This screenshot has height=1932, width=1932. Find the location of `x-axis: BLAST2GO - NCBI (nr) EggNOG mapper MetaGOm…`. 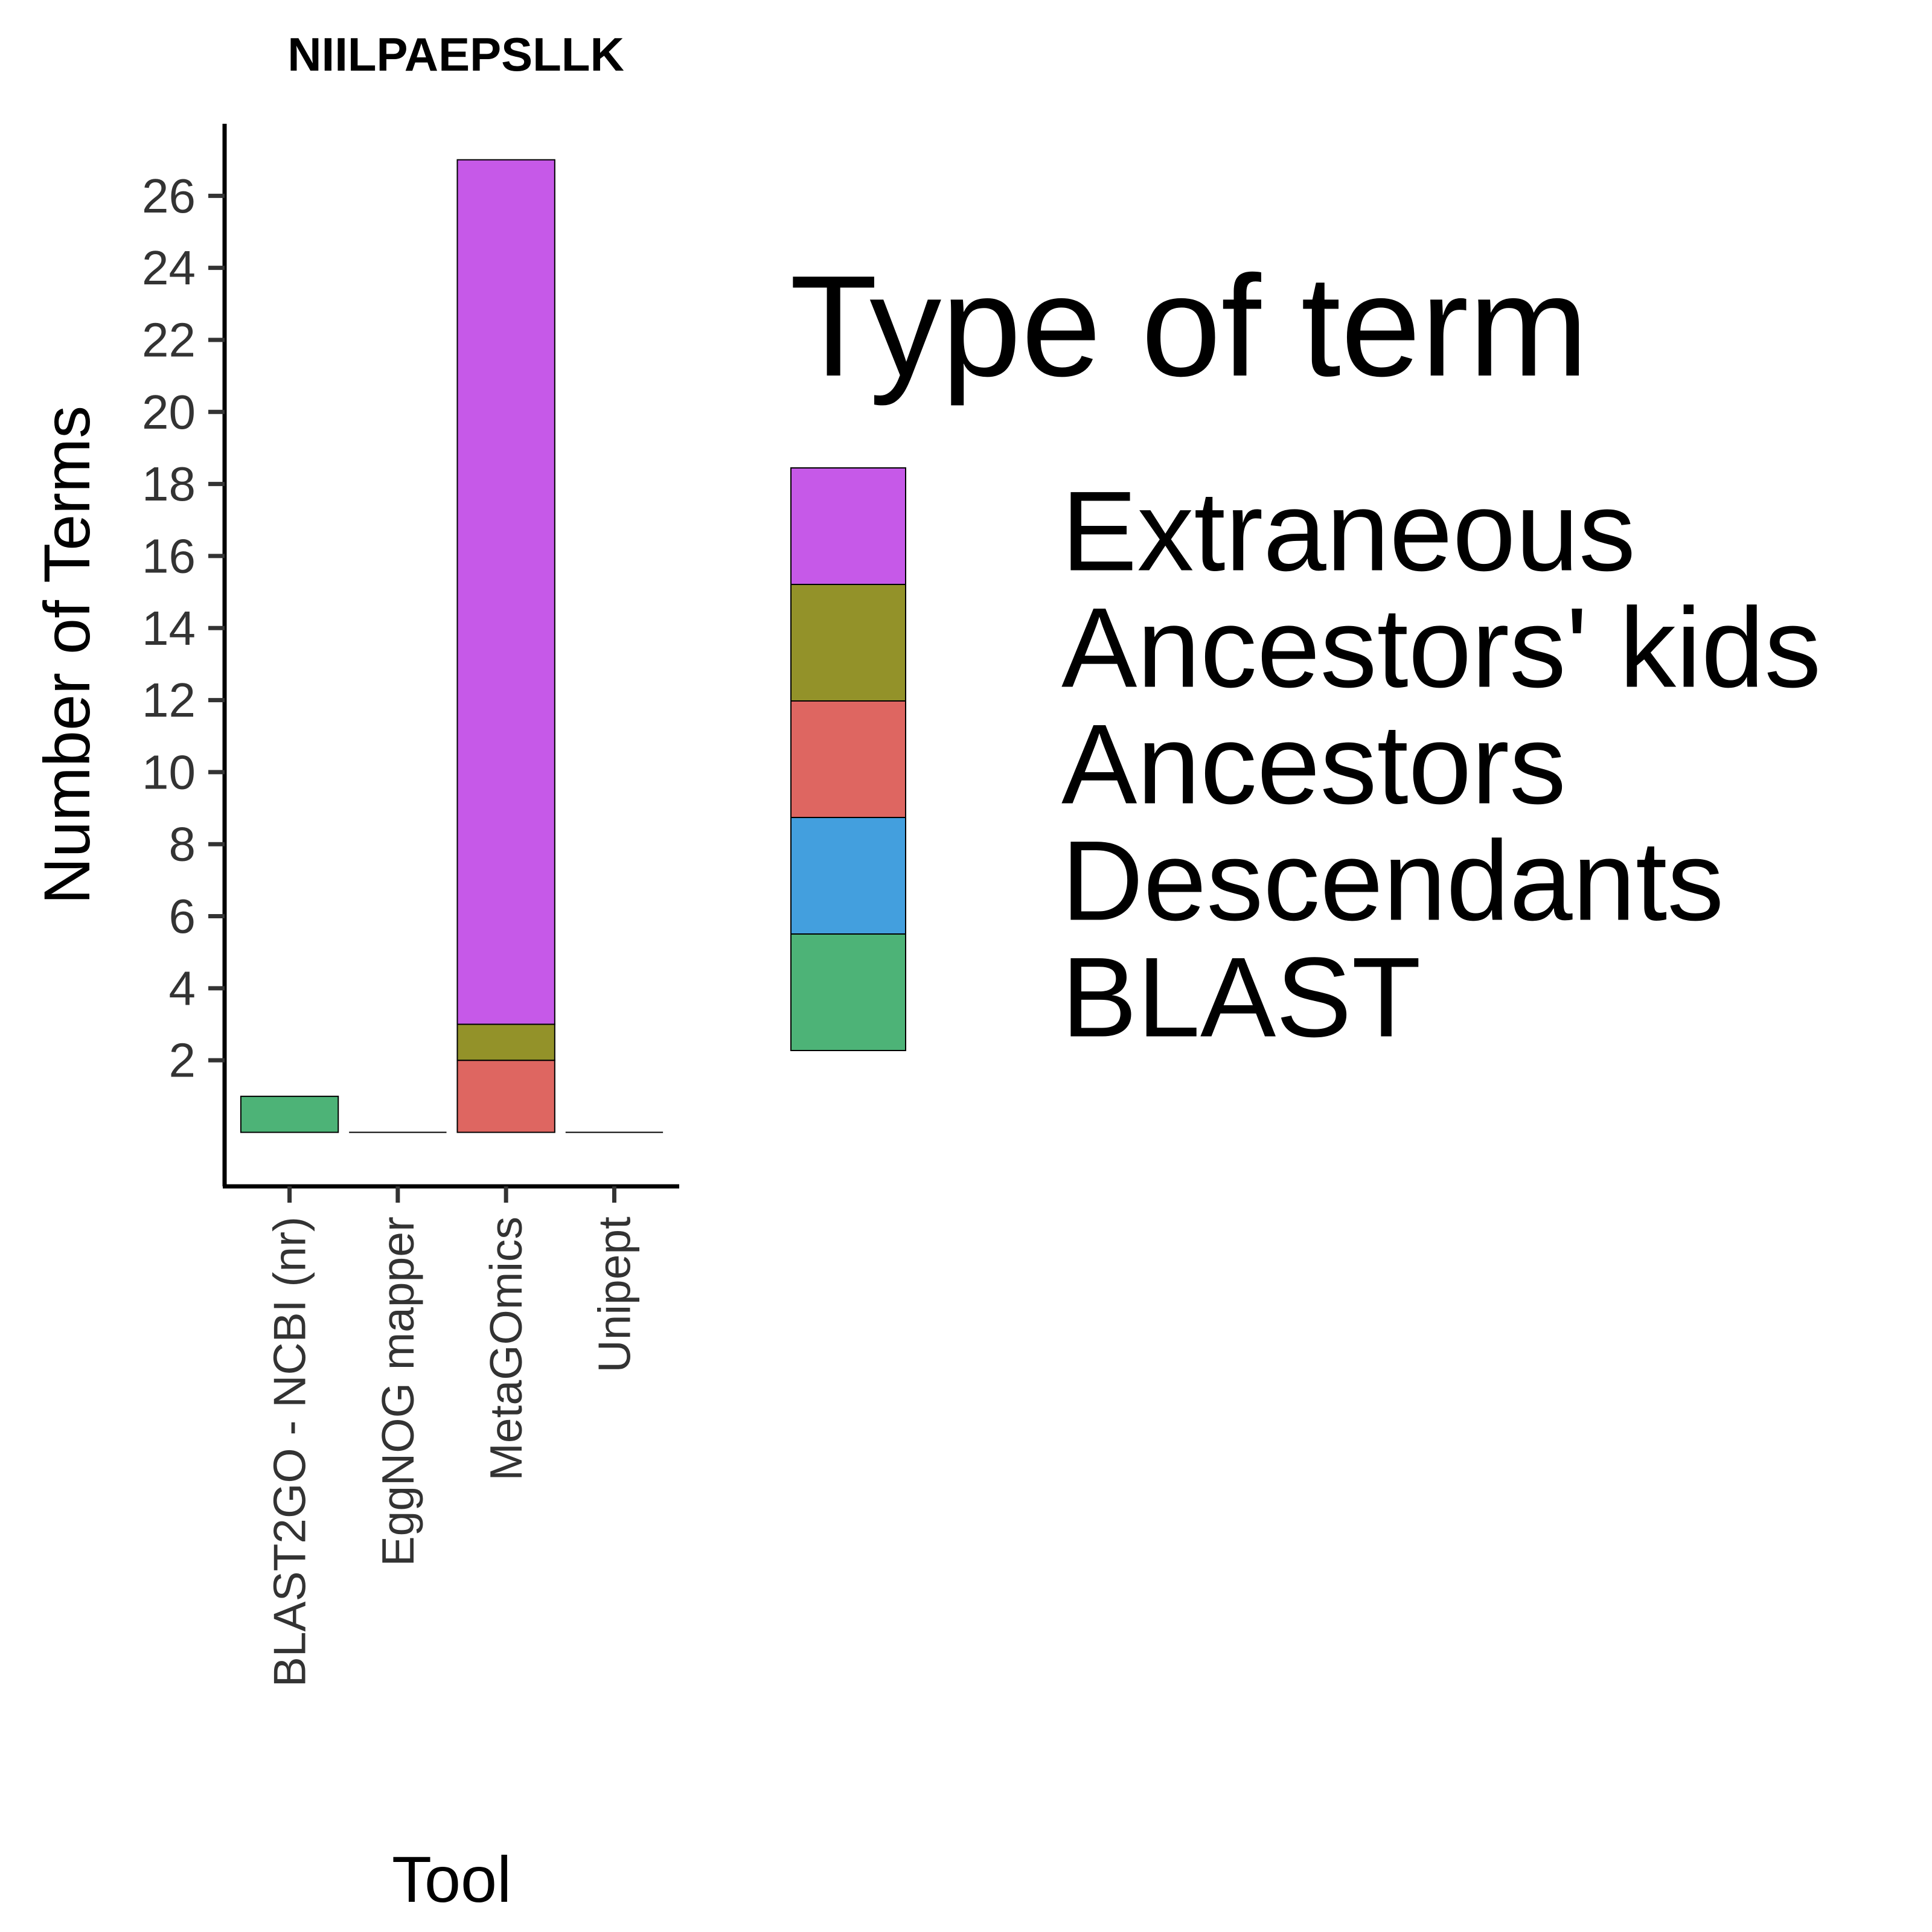

x-axis: BLAST2GO - NCBI (nr) EggNOG mapper MetaGOm… is located at coordinates (451, 1435).